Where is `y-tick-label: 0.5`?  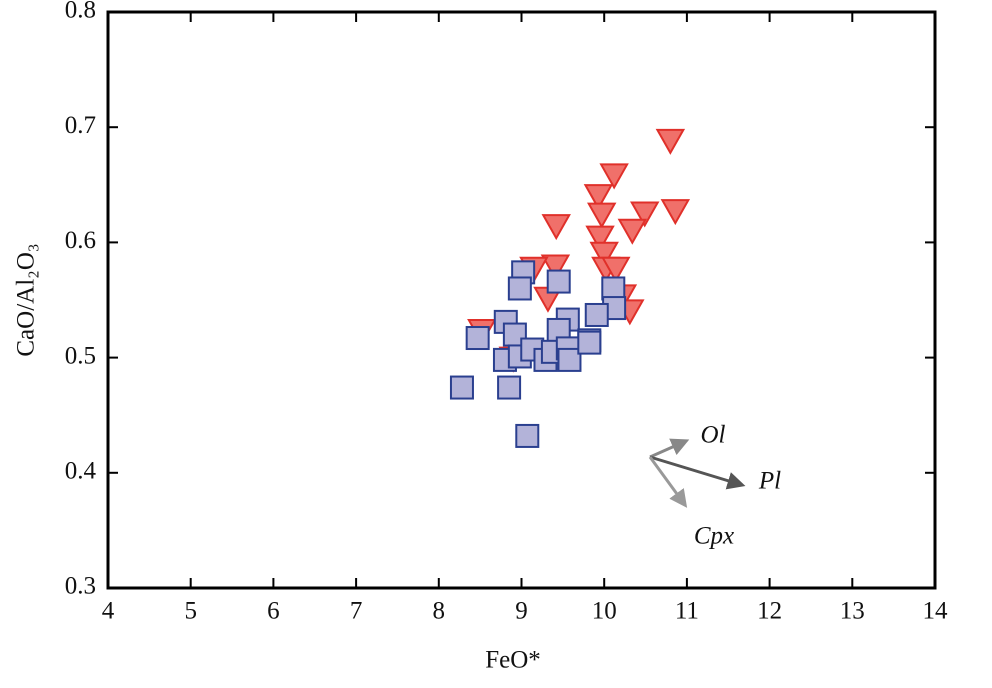 y-tick-label: 0.5 is located at coordinates (80, 355).